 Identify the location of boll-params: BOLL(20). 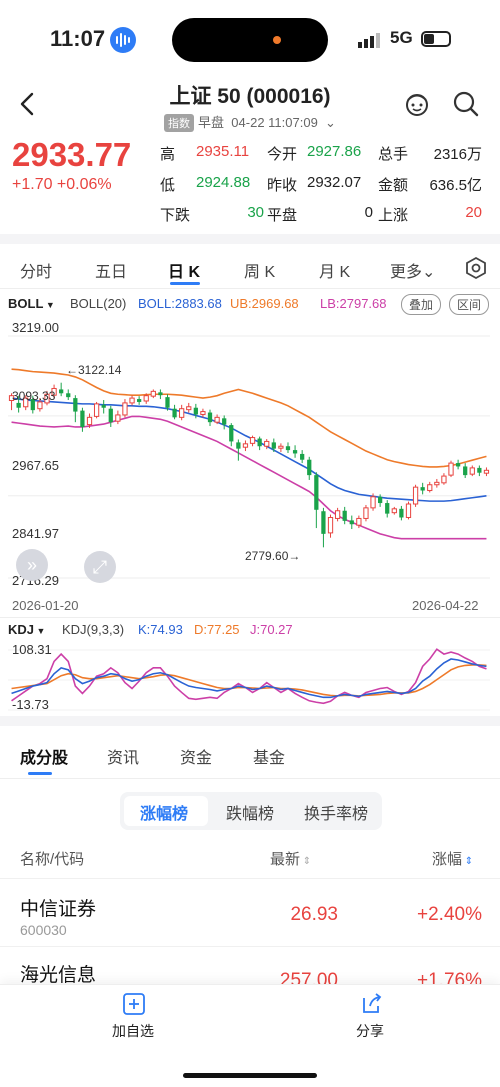
(98, 303).